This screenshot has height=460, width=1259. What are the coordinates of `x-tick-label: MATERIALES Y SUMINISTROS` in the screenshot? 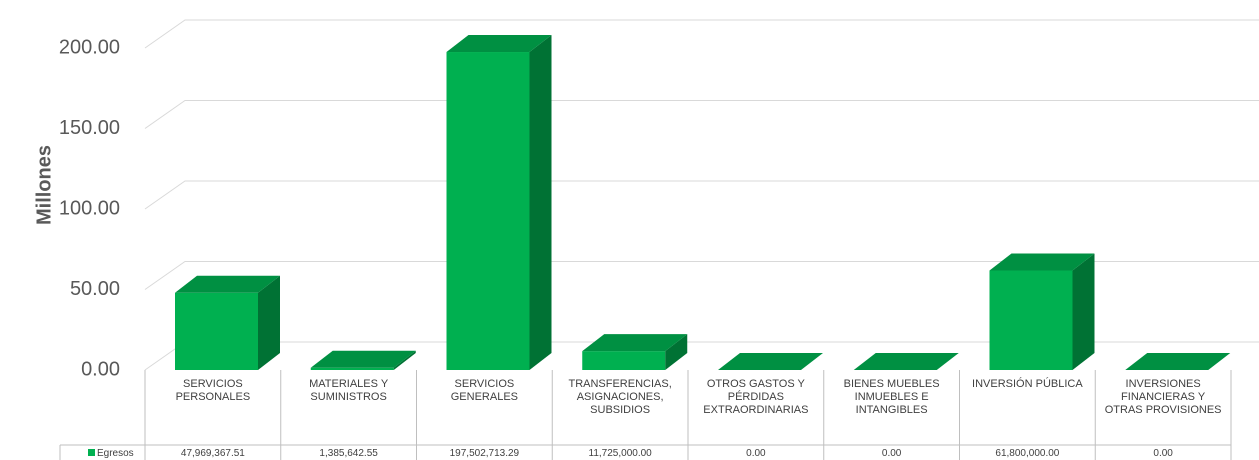 It's located at (349, 390).